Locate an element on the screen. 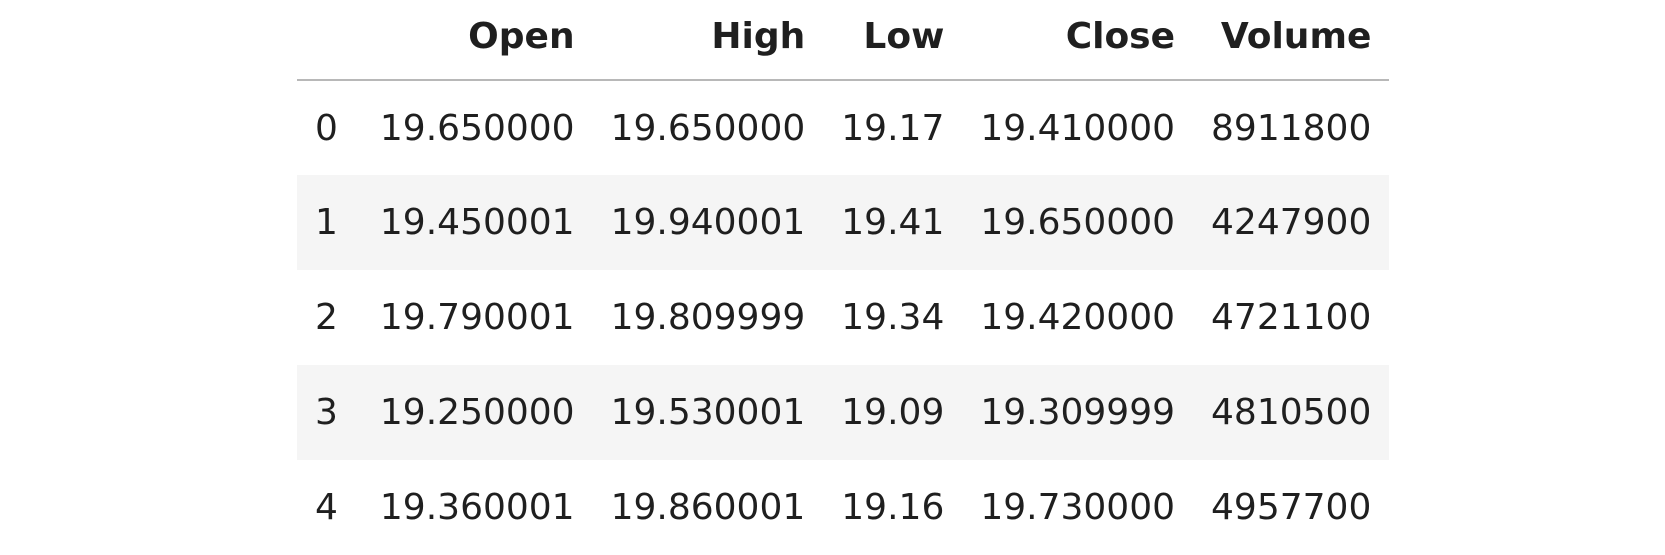 Image resolution: width=1665 pixels, height=555 pixels. column-header-open: Open is located at coordinates (477, 40).